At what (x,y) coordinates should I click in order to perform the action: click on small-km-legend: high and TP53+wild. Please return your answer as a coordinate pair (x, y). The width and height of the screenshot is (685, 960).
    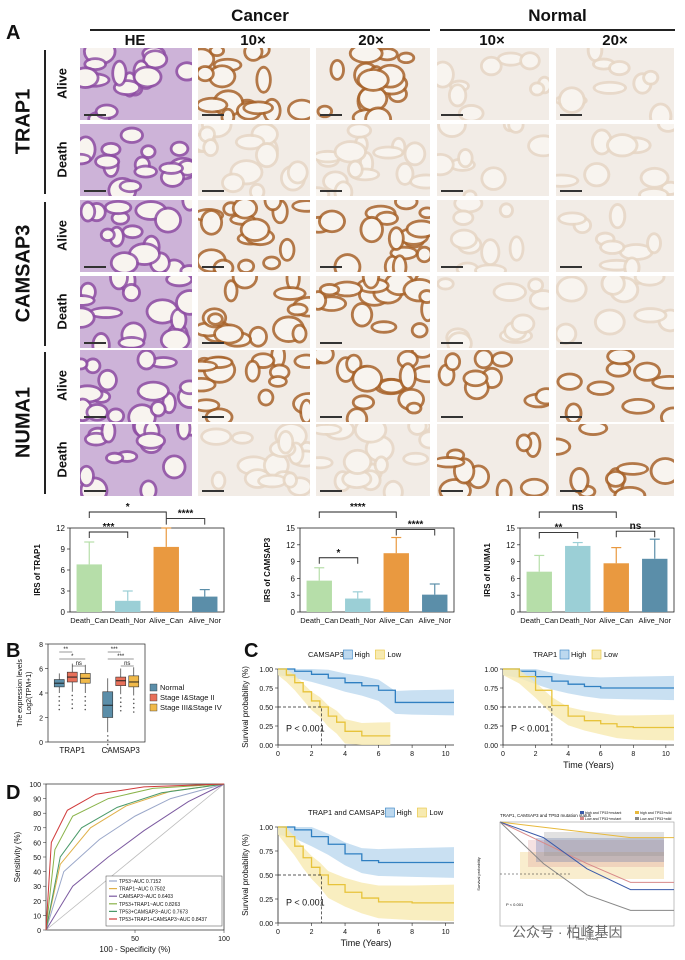
    Looking at the image, I should click on (656, 813).